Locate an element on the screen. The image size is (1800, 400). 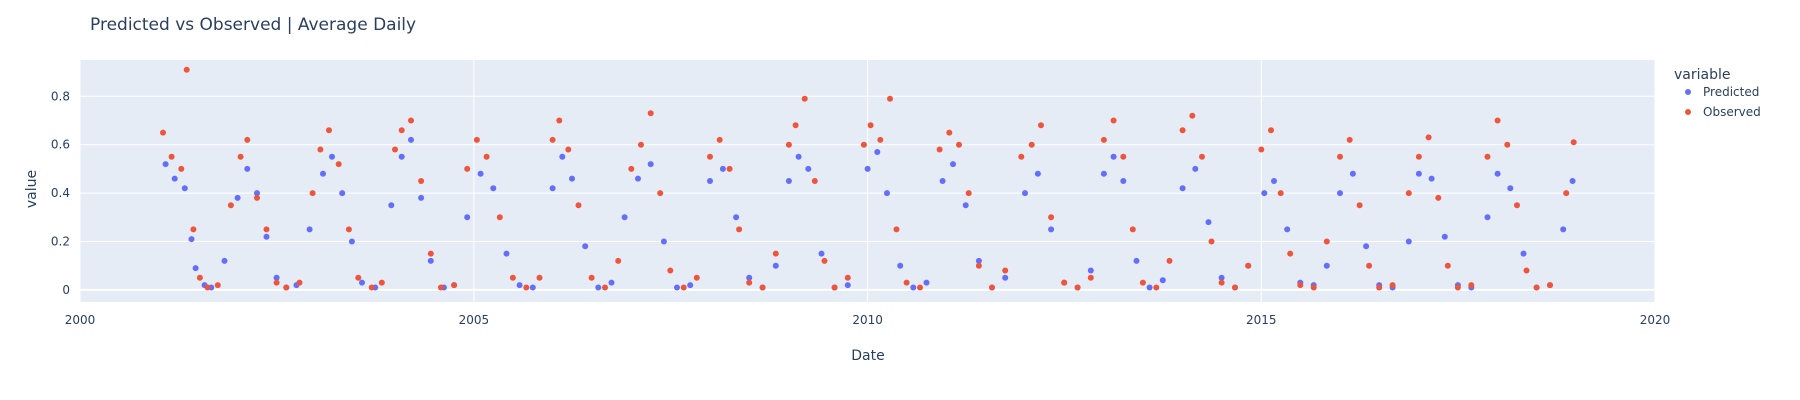
x-tick-label: 2010 is located at coordinates (867, 320).